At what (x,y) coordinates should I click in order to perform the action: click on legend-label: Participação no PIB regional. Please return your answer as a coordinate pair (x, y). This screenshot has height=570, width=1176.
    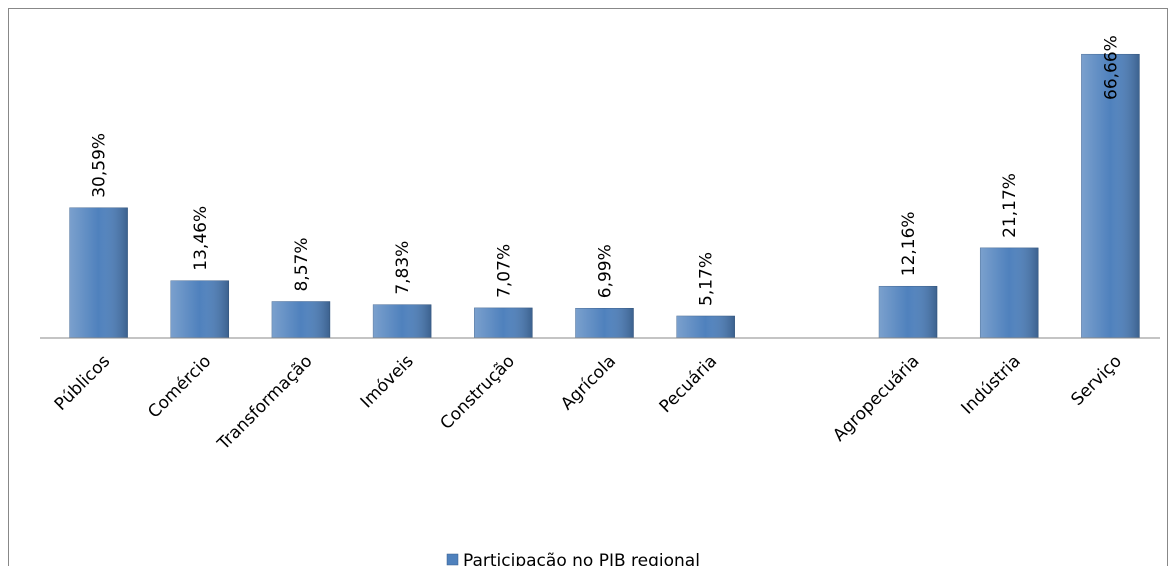
    Looking at the image, I should click on (581, 558).